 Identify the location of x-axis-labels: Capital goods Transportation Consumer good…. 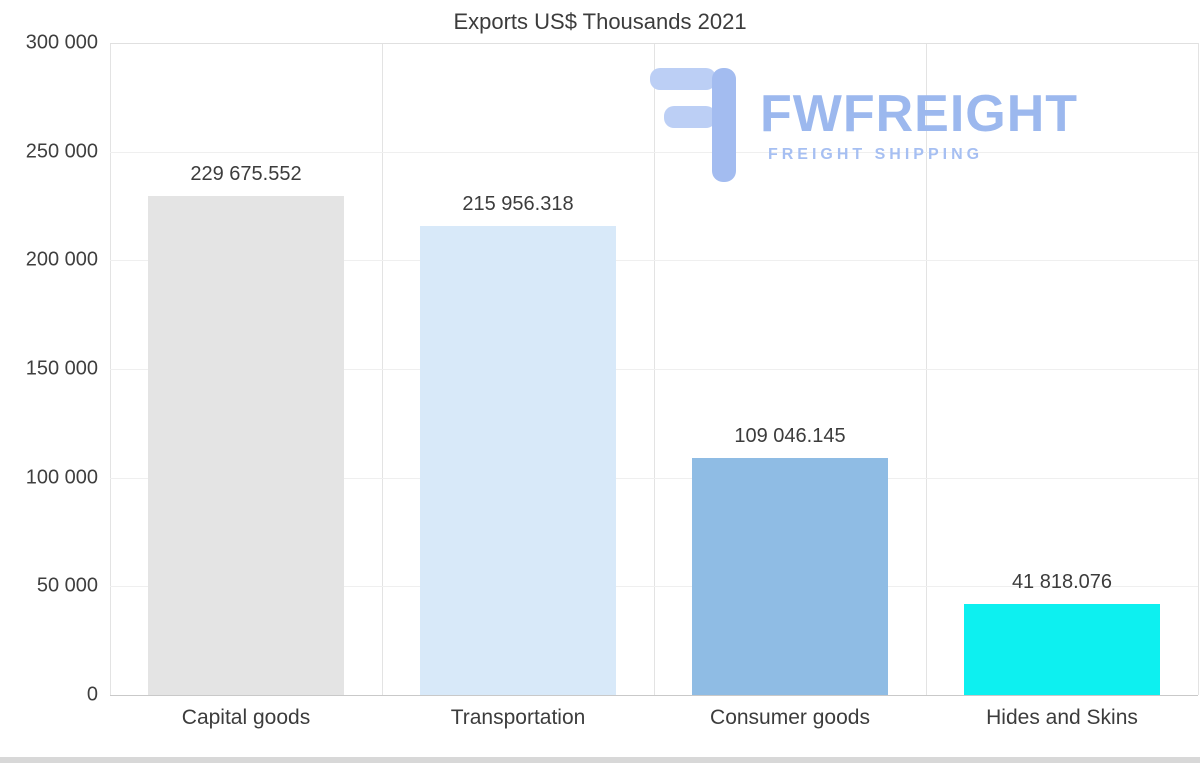
(654, 718).